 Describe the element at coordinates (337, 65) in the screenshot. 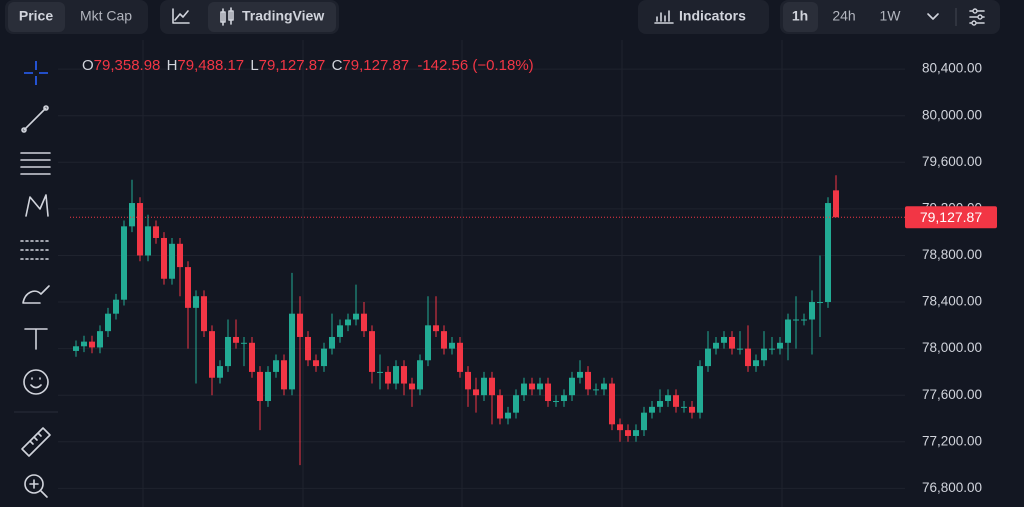

I see `legend-key: C` at that location.